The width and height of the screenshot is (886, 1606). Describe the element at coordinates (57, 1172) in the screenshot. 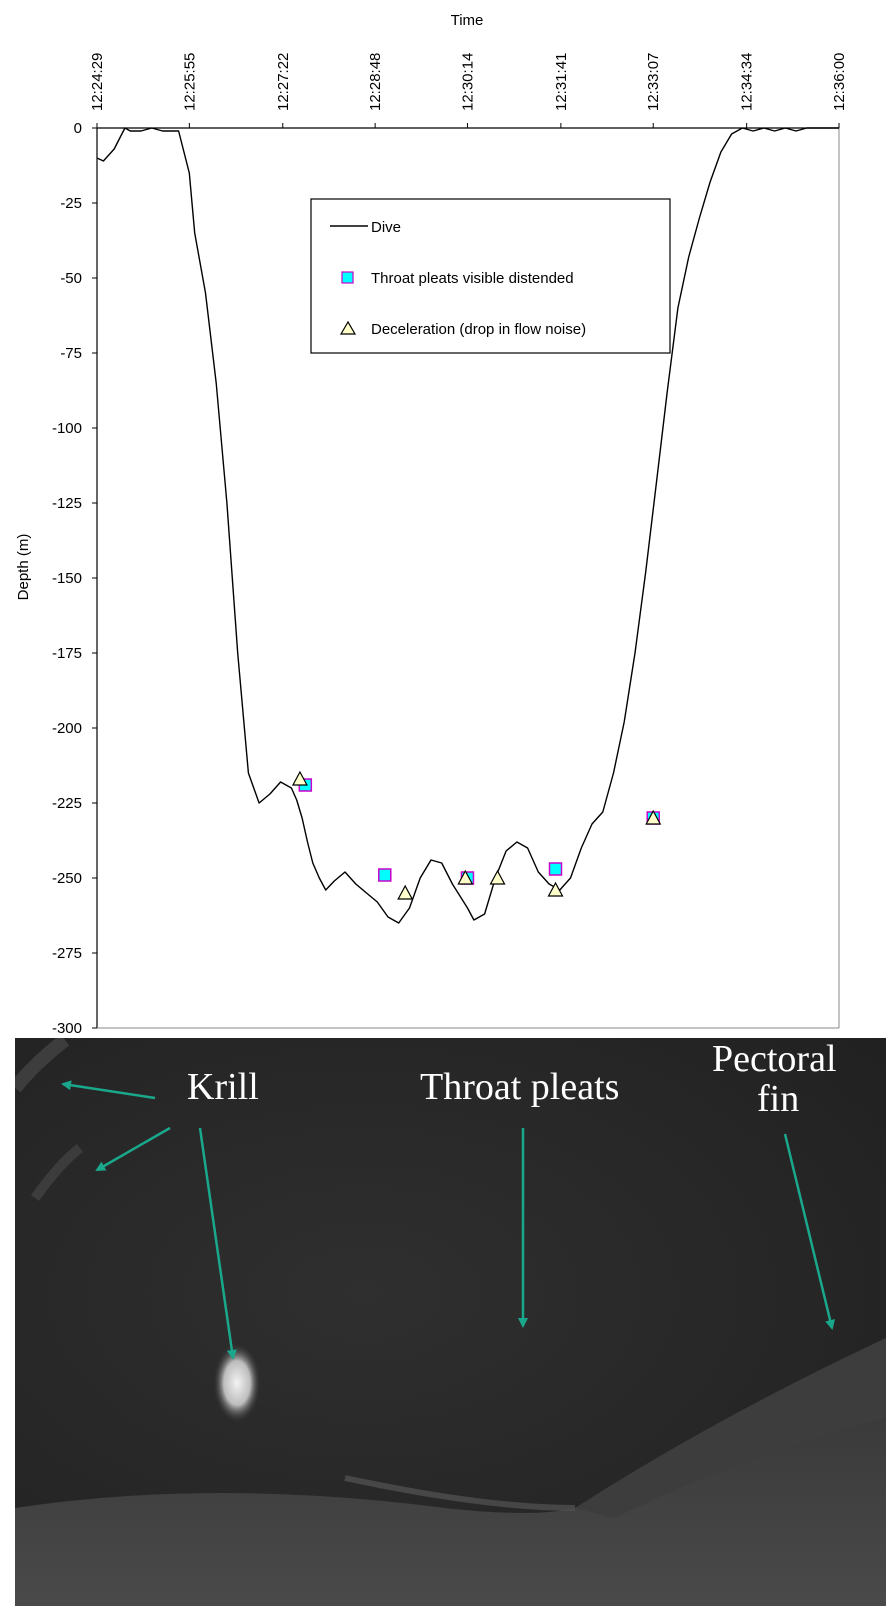

I see `krill-streak-left` at that location.